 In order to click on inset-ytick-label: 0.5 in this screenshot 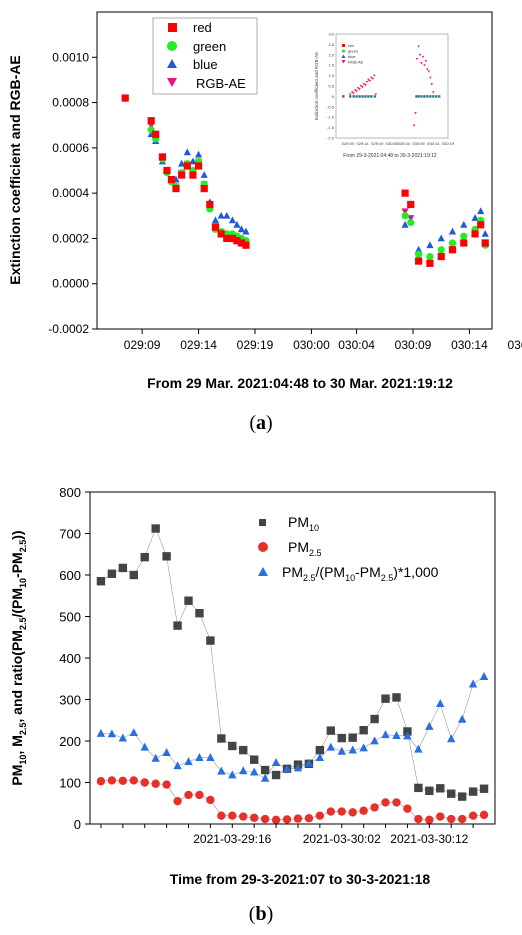, I will do `click(331, 86)`.